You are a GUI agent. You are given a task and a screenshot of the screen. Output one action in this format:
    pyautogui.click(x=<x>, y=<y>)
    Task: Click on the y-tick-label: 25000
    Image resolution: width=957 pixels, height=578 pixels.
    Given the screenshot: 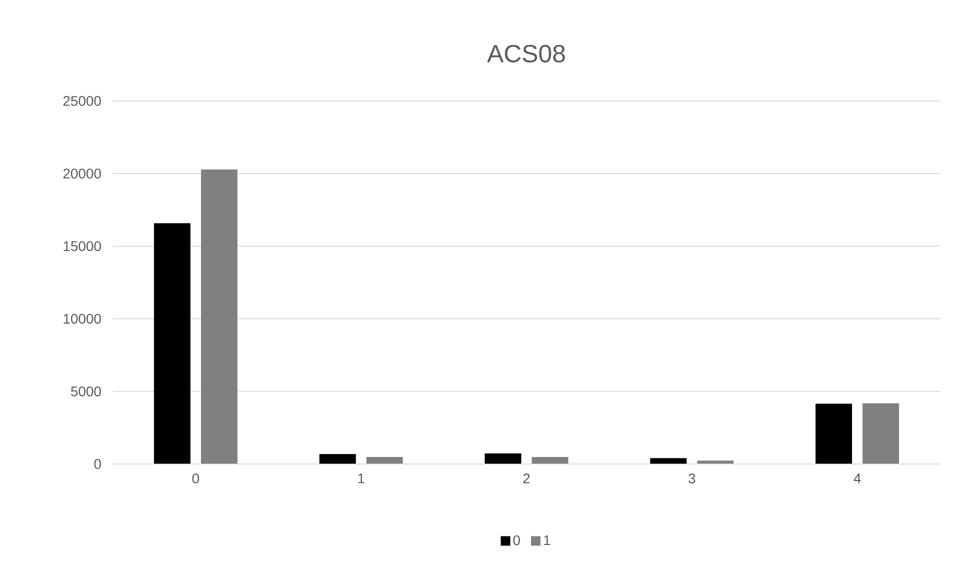 What is the action you would take?
    pyautogui.click(x=82, y=101)
    